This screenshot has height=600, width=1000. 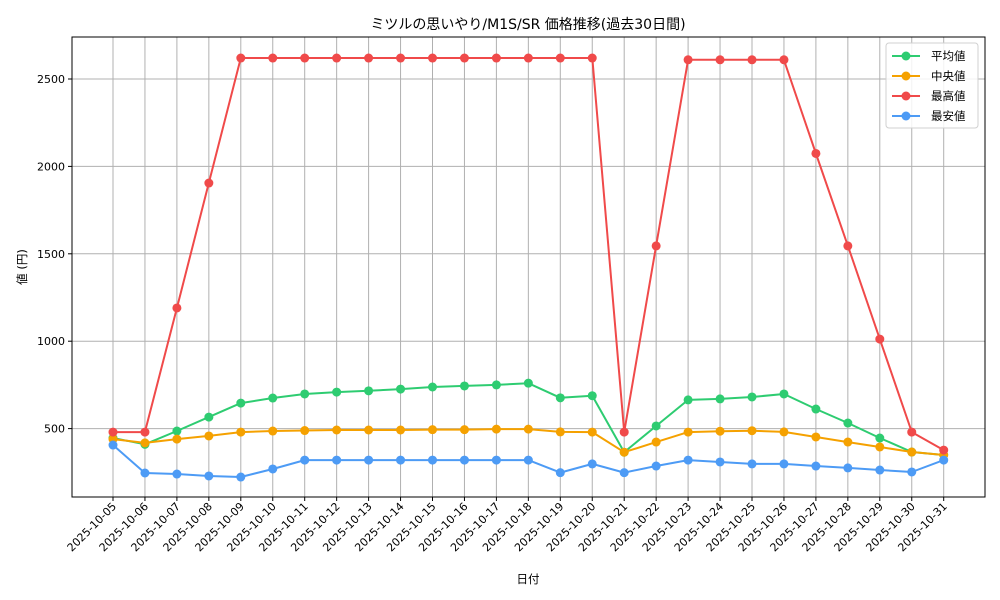 I want to click on legend-label: 平均値, so click(x=948, y=56).